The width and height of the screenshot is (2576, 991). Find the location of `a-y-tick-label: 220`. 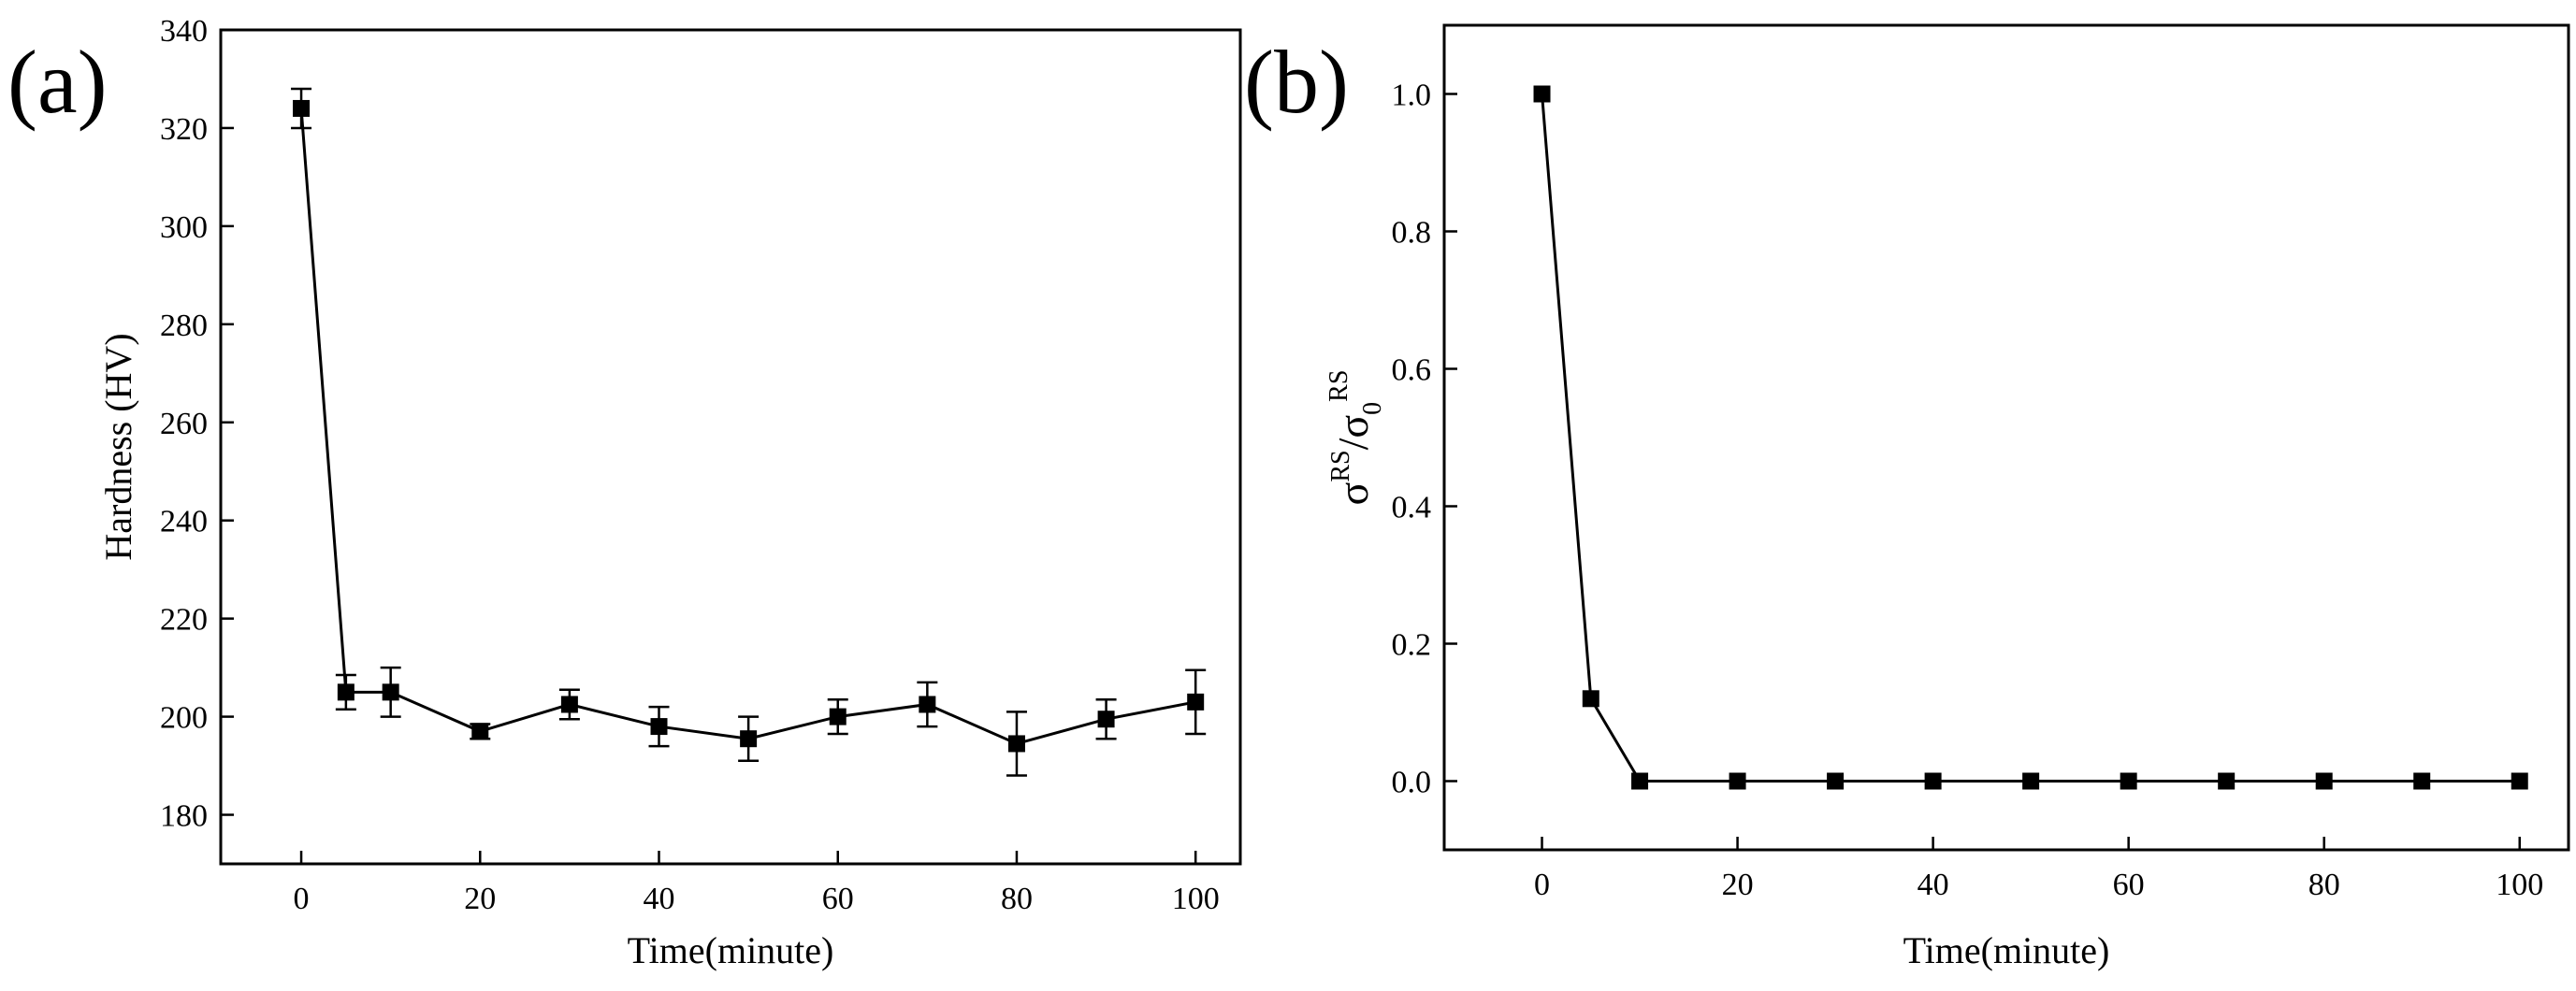

a-y-tick-label: 220 is located at coordinates (184, 620).